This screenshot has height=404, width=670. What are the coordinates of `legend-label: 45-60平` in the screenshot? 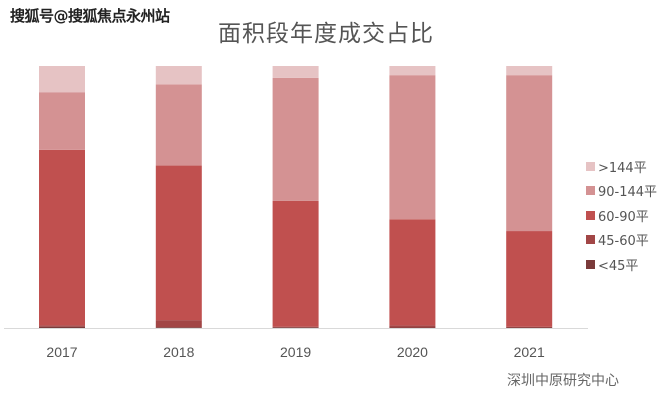 It's located at (623, 242).